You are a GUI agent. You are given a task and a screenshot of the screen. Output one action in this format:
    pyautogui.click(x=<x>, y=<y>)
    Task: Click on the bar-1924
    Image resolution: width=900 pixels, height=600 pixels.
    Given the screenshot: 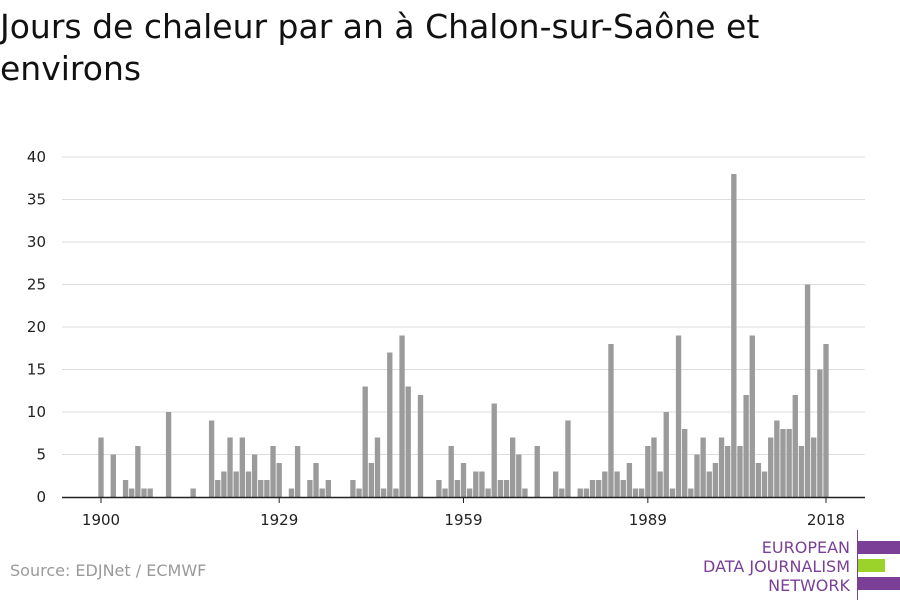 What is the action you would take?
    pyautogui.click(x=248, y=484)
    